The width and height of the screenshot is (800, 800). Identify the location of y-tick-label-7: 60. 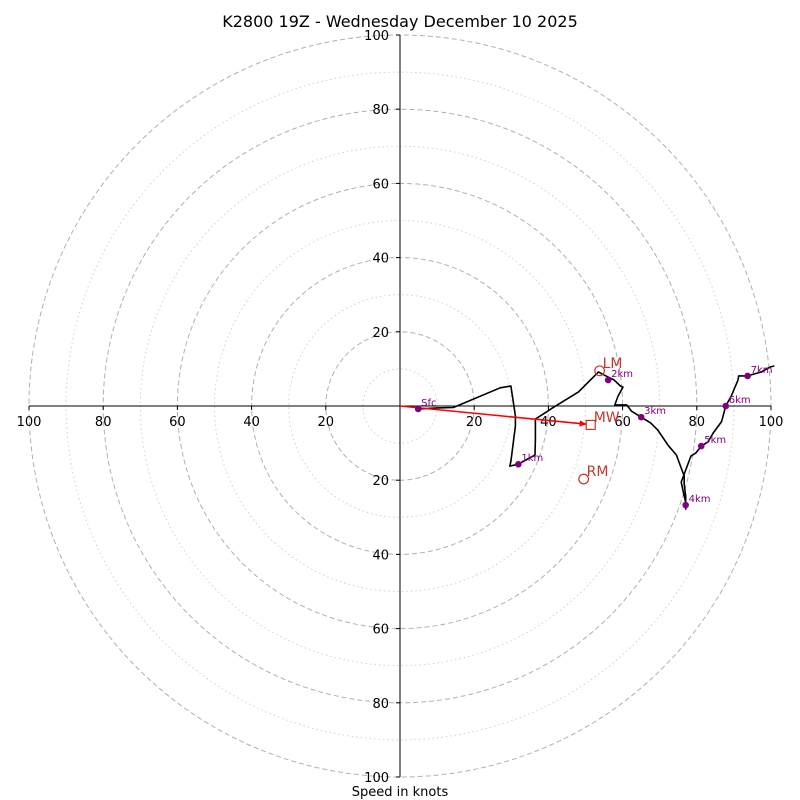
(380, 630).